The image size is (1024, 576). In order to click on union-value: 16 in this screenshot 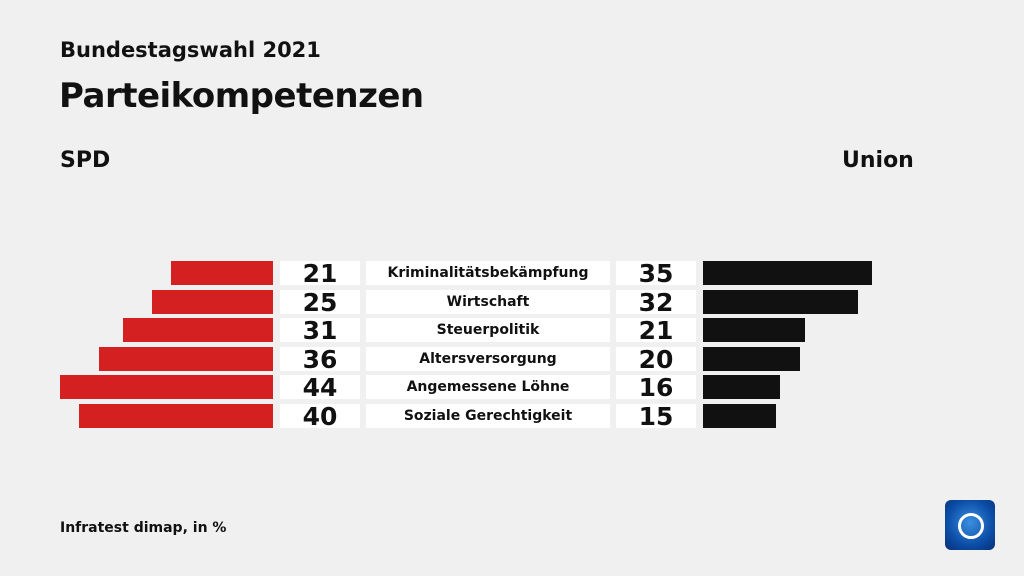, I will do `click(656, 388)`.